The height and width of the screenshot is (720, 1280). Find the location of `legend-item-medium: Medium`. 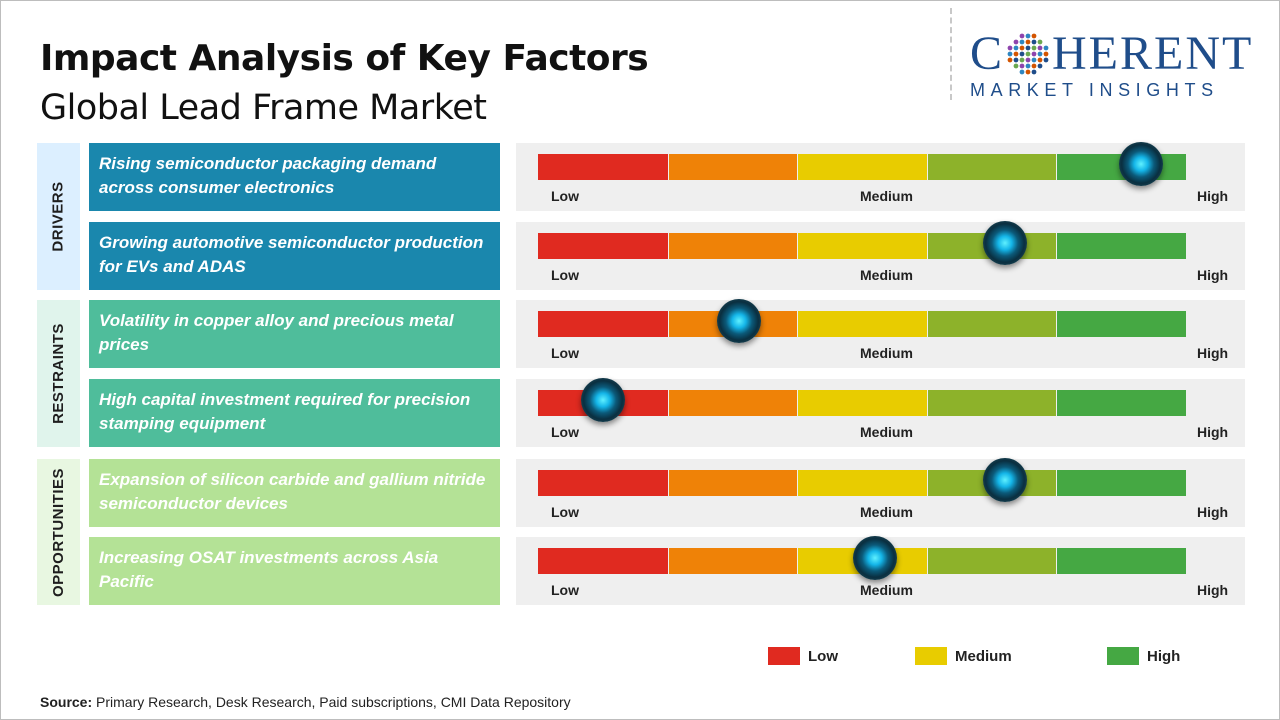

legend-item-medium: Medium is located at coordinates (963, 656).